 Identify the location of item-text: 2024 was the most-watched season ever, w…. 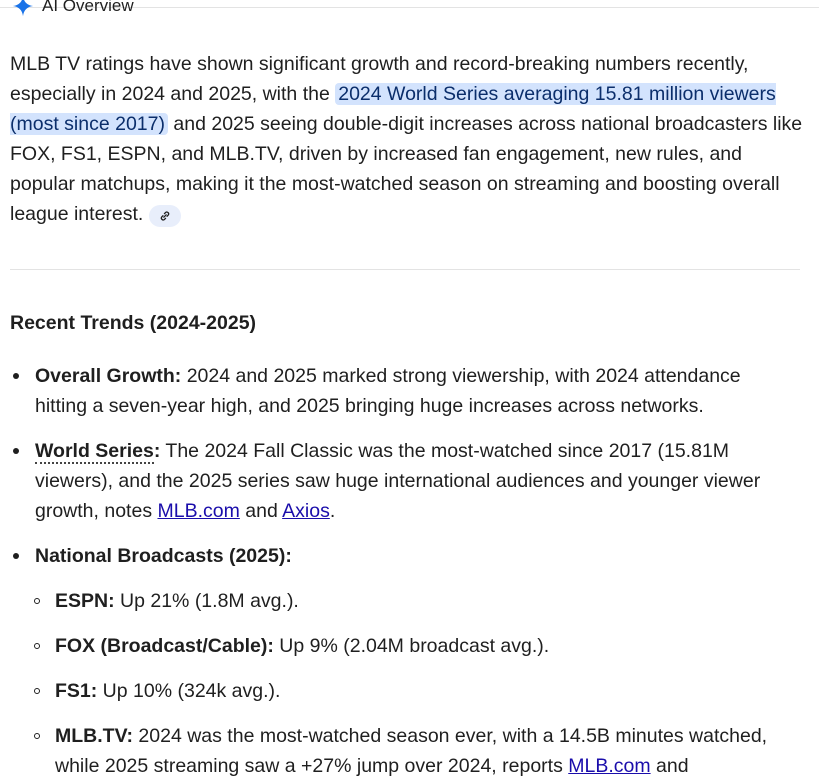
(450, 736).